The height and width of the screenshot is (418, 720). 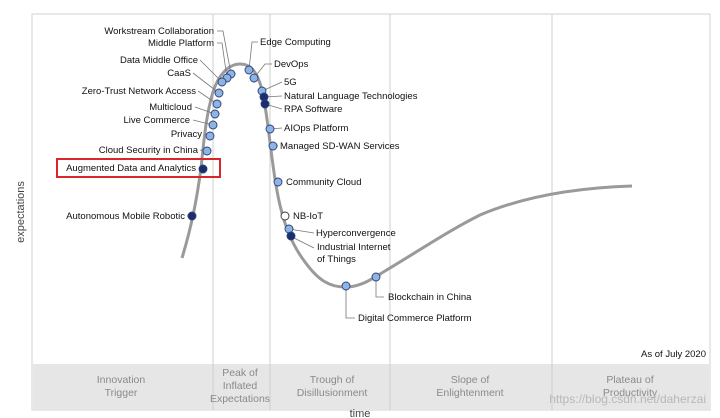 I want to click on label-5g: 5G, so click(x=290, y=82).